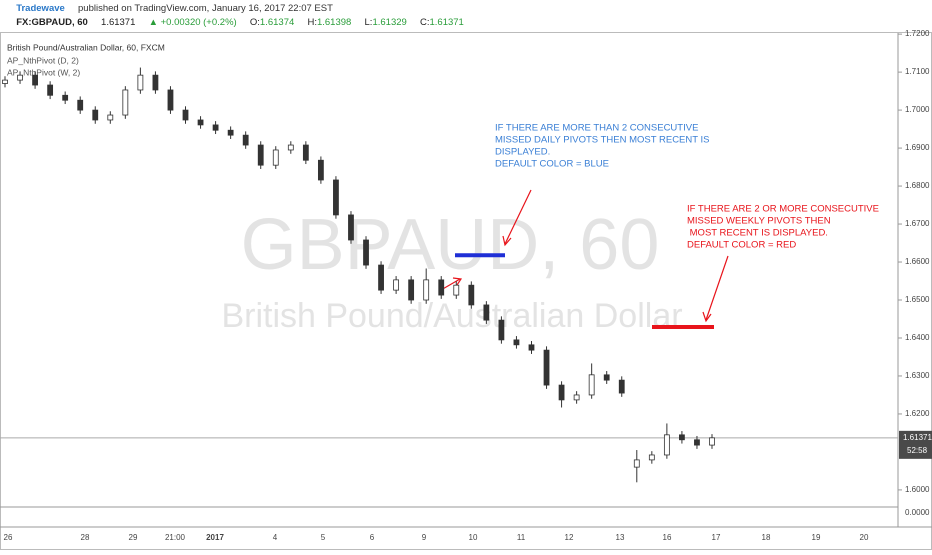 This screenshot has height=555, width=932. What do you see at coordinates (521, 537) in the screenshot?
I see `x-tick-label: 11` at bounding box center [521, 537].